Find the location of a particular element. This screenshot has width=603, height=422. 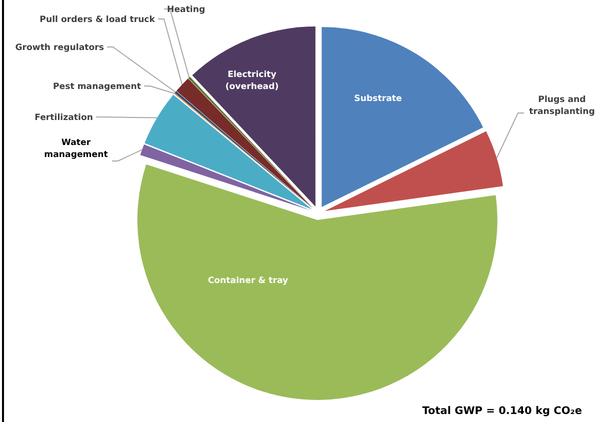

slice-label: Plugs and transplanting is located at coordinates (562, 106).